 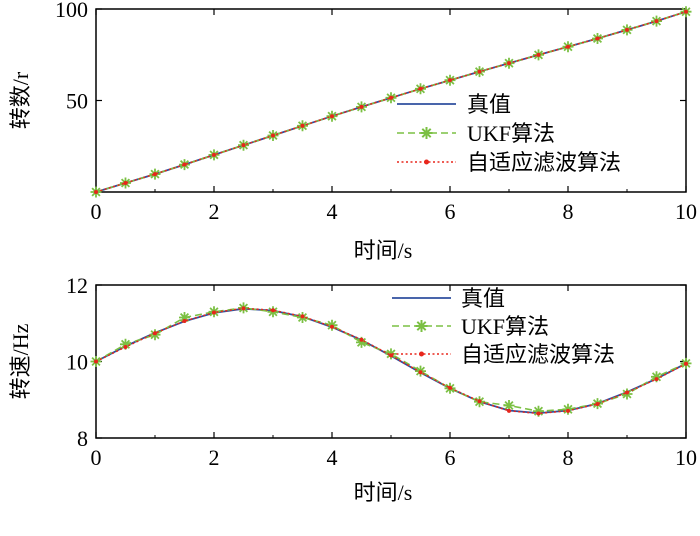 I want to click on y-tick-label: 100, so click(x=71, y=11).